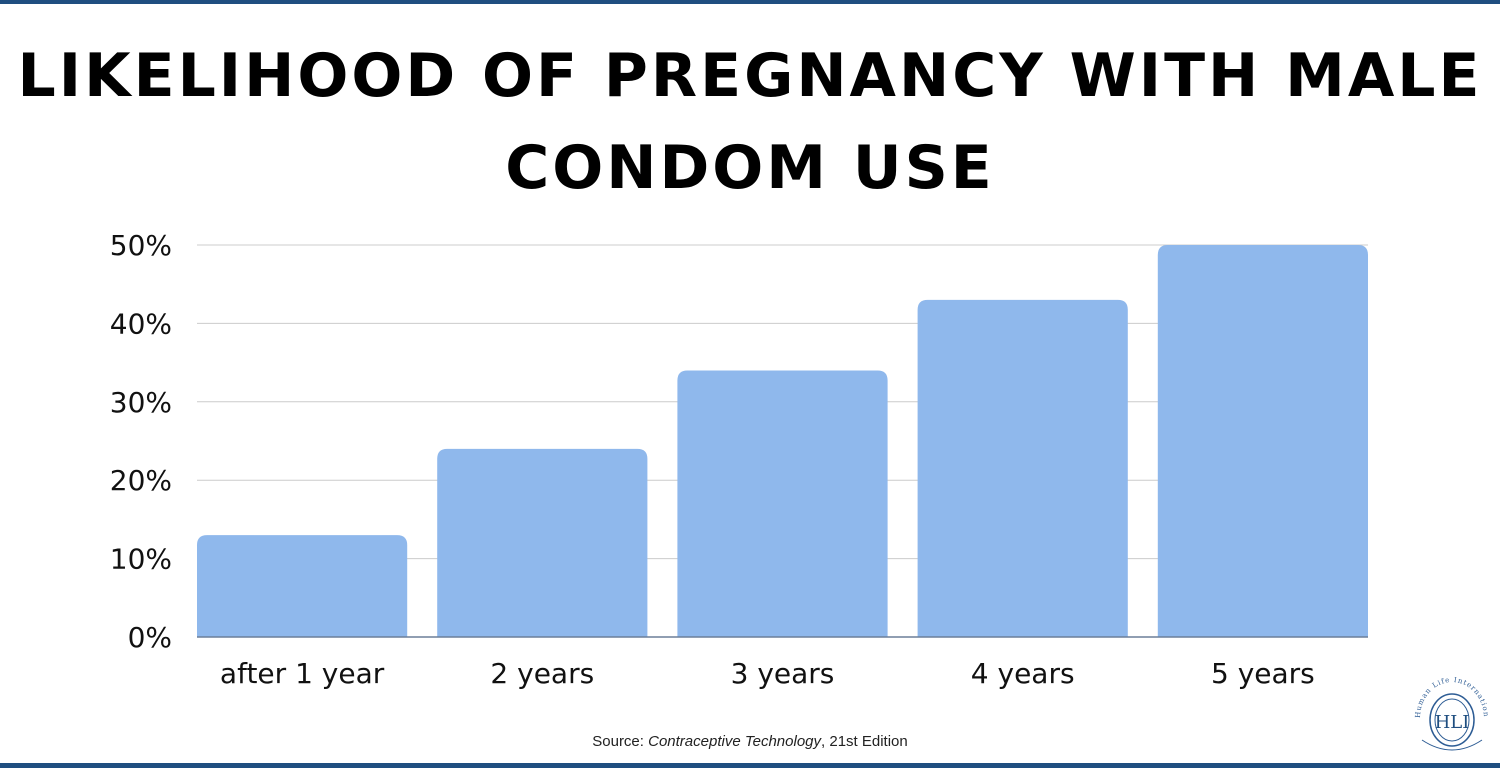  What do you see at coordinates (150, 637) in the screenshot?
I see `y-tick-label: 0%` at bounding box center [150, 637].